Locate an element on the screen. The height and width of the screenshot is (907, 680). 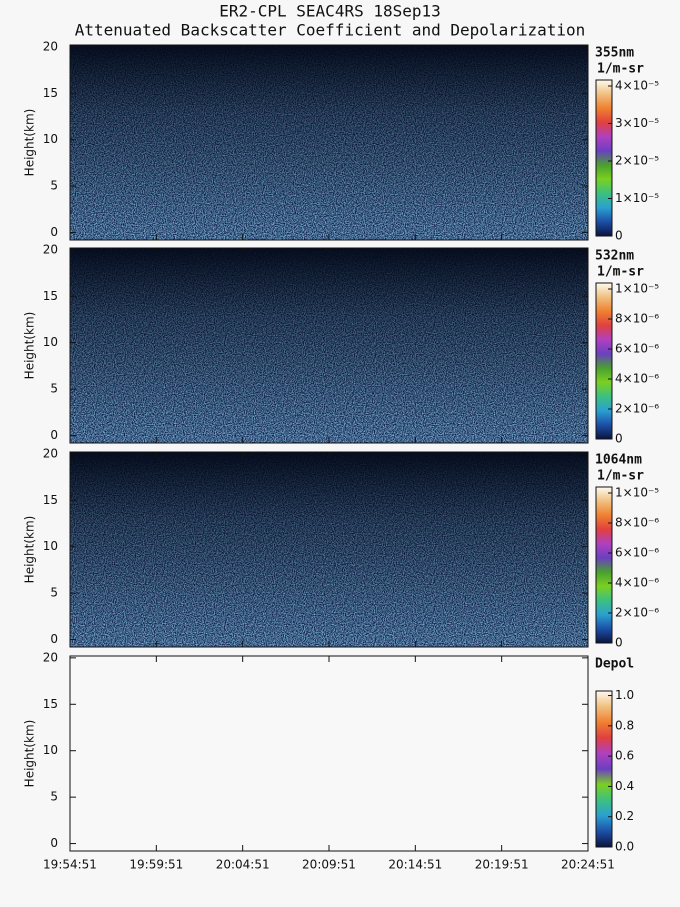
x-tick-label: 19:54:51 is located at coordinates (70, 865).